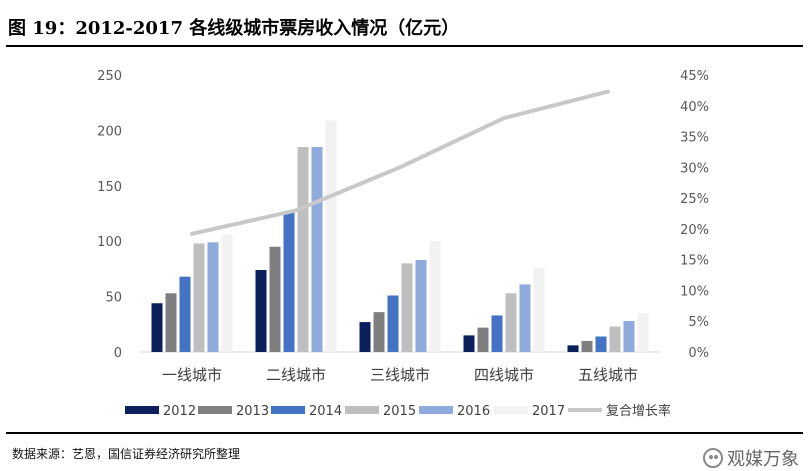 Image resolution: width=809 pixels, height=471 pixels. What do you see at coordinates (763, 458) in the screenshot?
I see `watermark-text: 观媒万象` at bounding box center [763, 458].